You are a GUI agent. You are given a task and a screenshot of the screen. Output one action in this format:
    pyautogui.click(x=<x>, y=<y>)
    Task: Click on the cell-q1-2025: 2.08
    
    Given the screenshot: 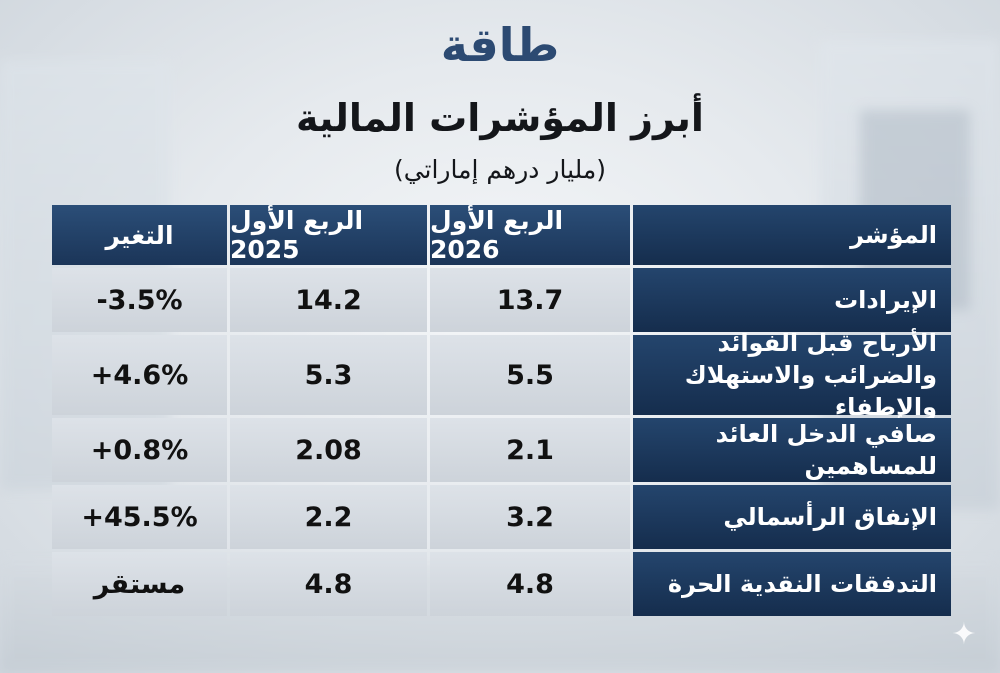 What is the action you would take?
    pyautogui.click(x=328, y=450)
    